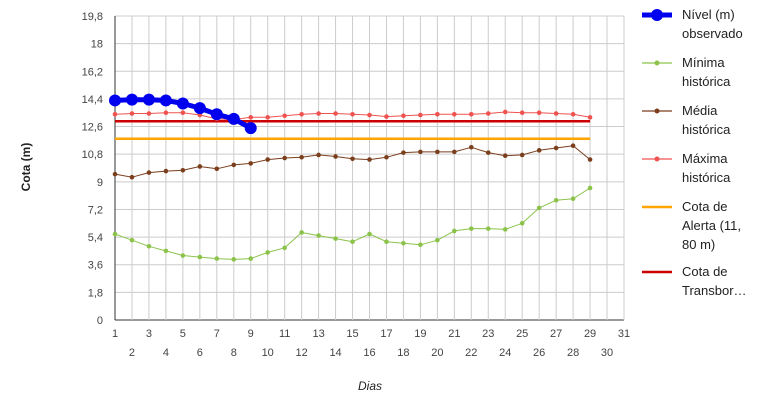 The width and height of the screenshot is (762, 398). I want to click on legend-item: Média histórica, so click(686, 120).